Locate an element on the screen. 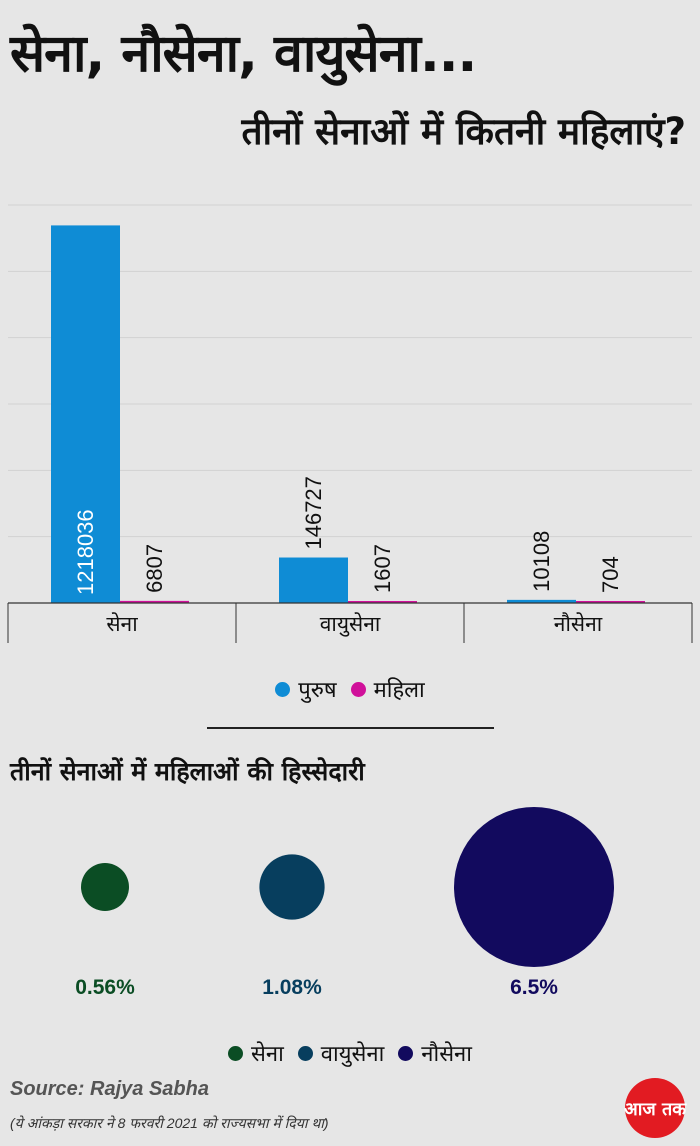  source-text: Source: Rajya Sabha is located at coordinates (109, 1089).